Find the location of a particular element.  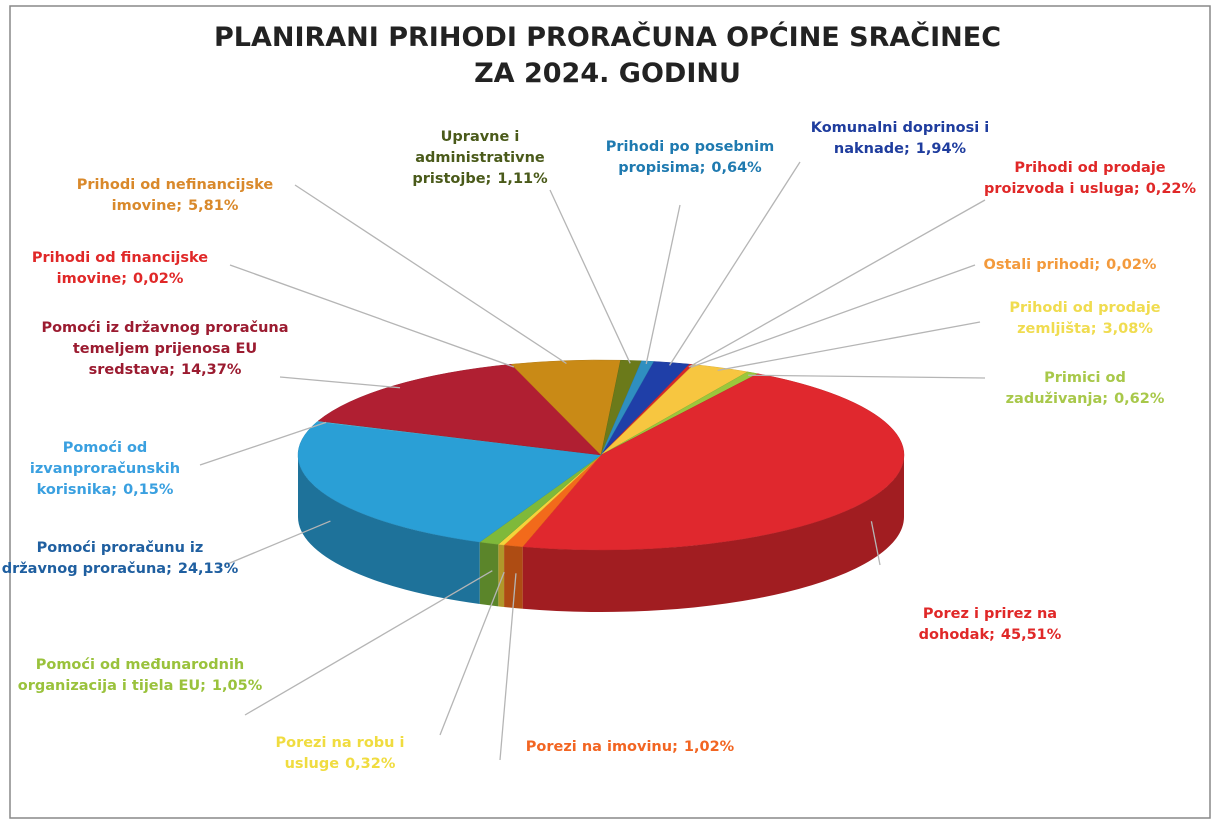

label-name: Prihodi od prodaje proizvoda i usluga; is located at coordinates (1074, 178).